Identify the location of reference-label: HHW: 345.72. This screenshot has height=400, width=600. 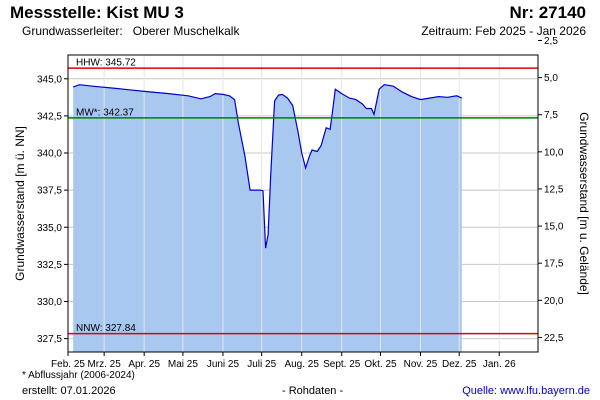
(106, 63).